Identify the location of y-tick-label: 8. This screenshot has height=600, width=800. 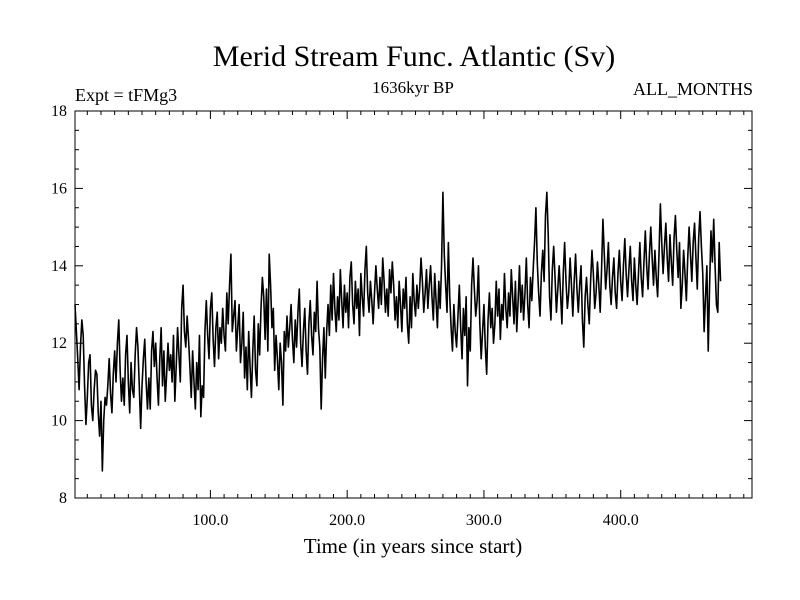
(63, 498).